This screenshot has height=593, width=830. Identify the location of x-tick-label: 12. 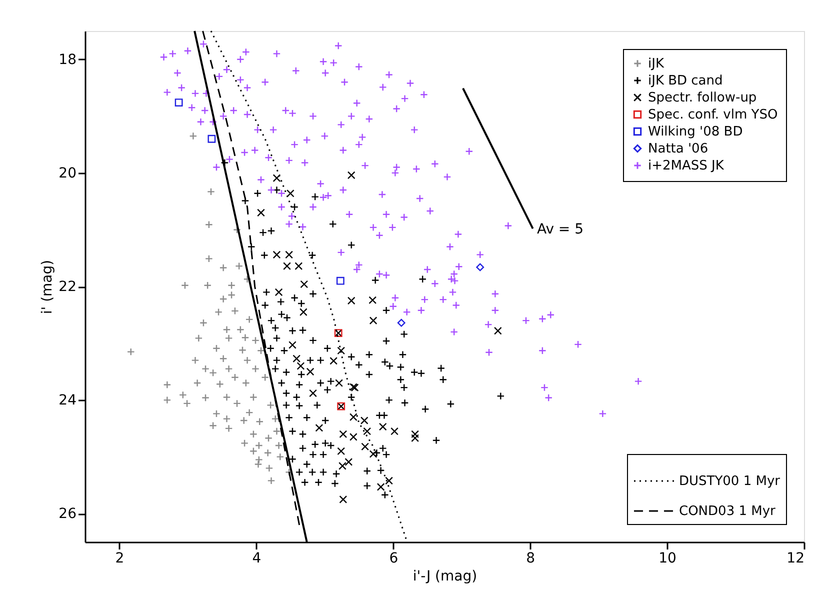
(795, 558).